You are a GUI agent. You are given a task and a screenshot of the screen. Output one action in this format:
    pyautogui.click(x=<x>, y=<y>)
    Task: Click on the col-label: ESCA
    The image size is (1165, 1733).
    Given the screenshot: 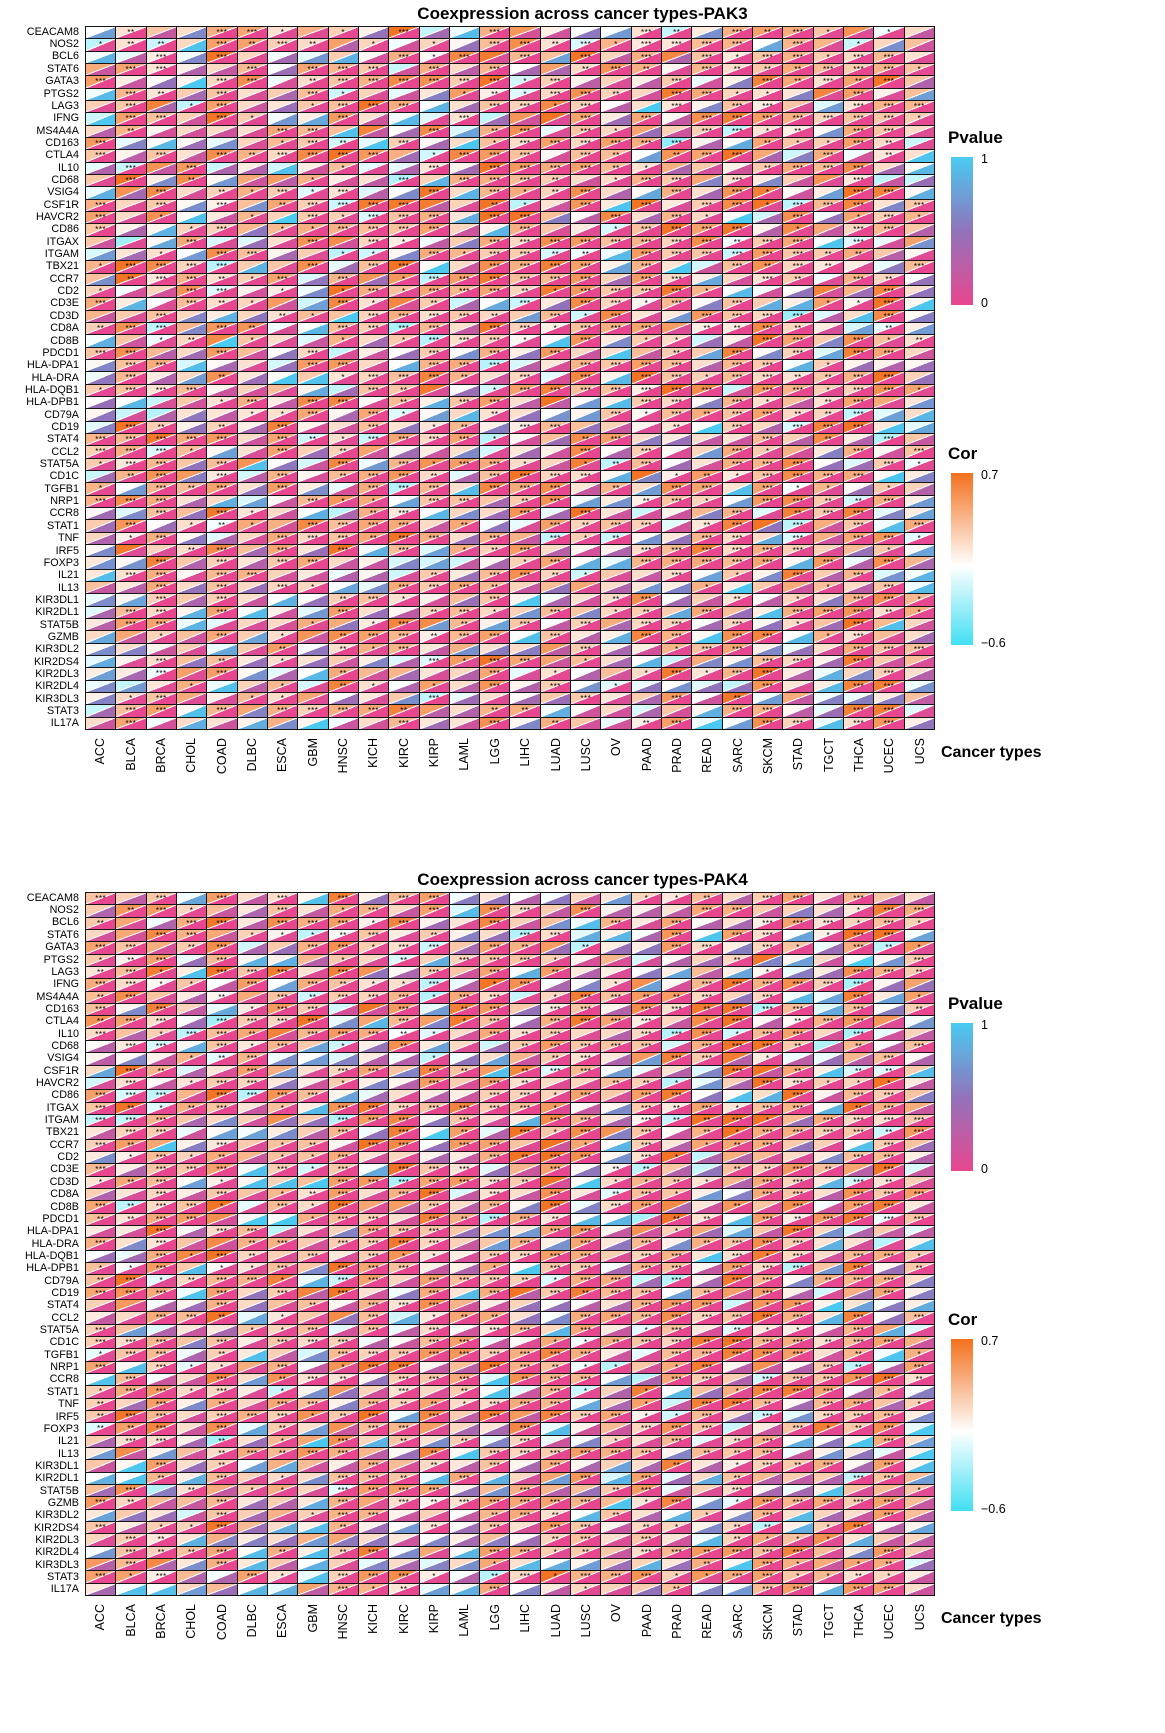 What is the action you would take?
    pyautogui.click(x=282, y=755)
    